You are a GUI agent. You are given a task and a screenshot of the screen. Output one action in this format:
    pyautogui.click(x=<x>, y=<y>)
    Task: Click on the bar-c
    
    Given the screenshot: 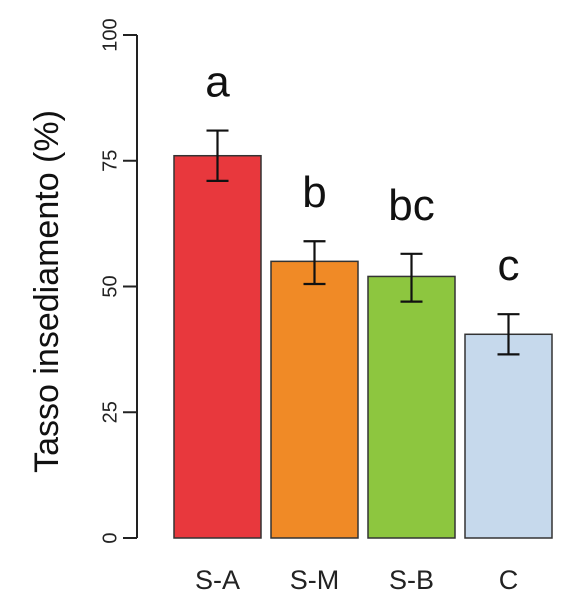 What is the action you would take?
    pyautogui.click(x=508, y=436)
    